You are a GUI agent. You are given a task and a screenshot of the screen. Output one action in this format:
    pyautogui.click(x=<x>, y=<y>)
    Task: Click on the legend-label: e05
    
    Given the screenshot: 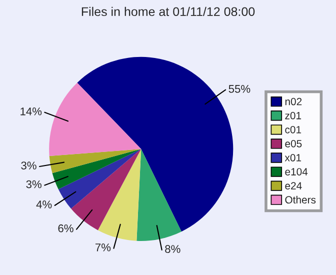 What is the action you would take?
    pyautogui.click(x=293, y=144)
    